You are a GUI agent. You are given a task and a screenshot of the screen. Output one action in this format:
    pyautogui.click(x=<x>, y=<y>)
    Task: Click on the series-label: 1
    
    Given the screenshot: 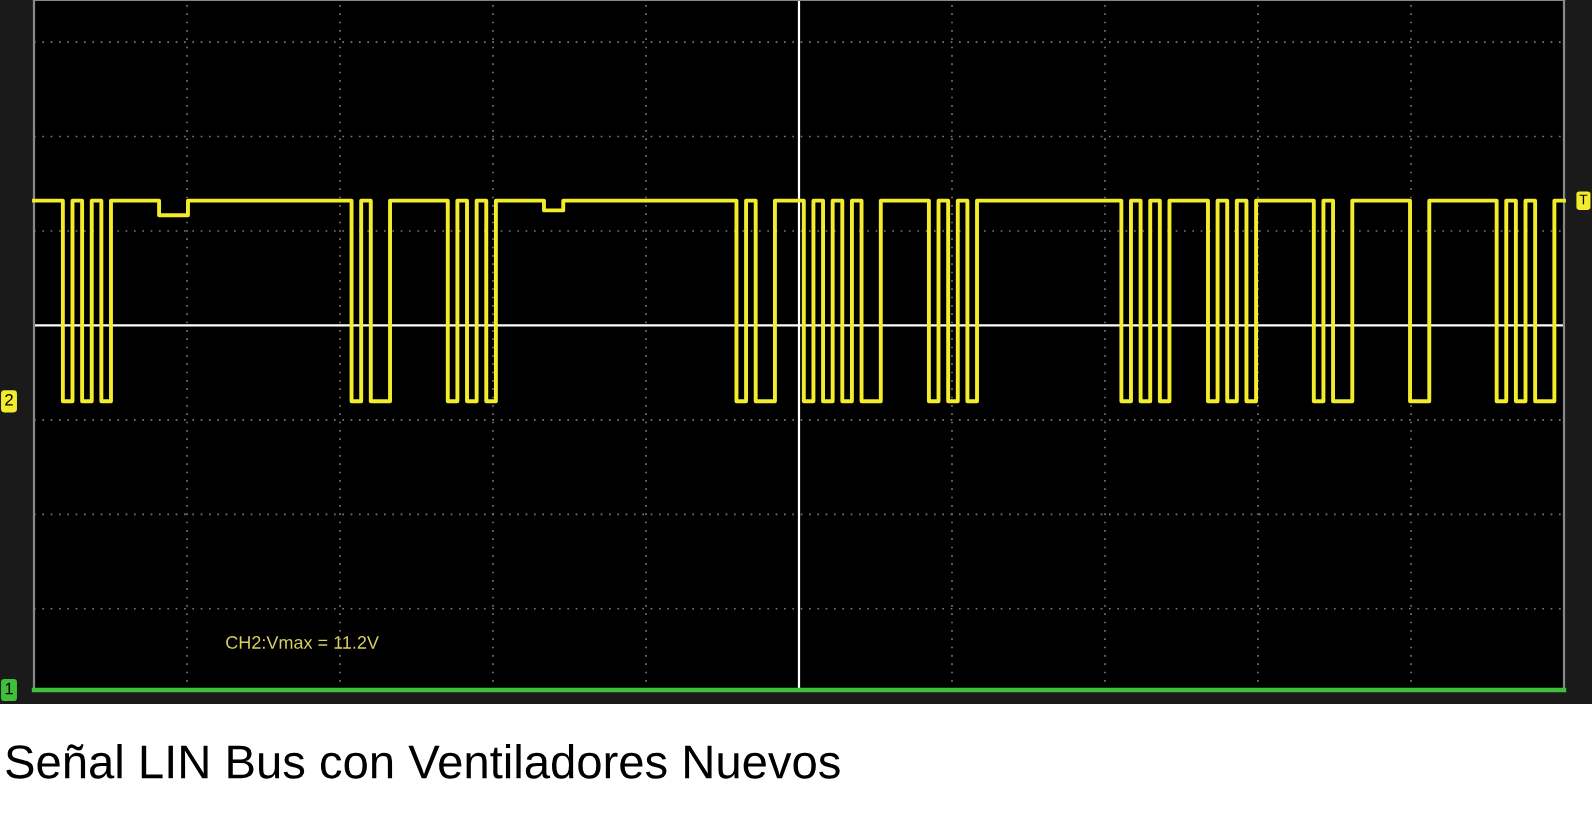 What is the action you would take?
    pyautogui.click(x=9, y=688)
    